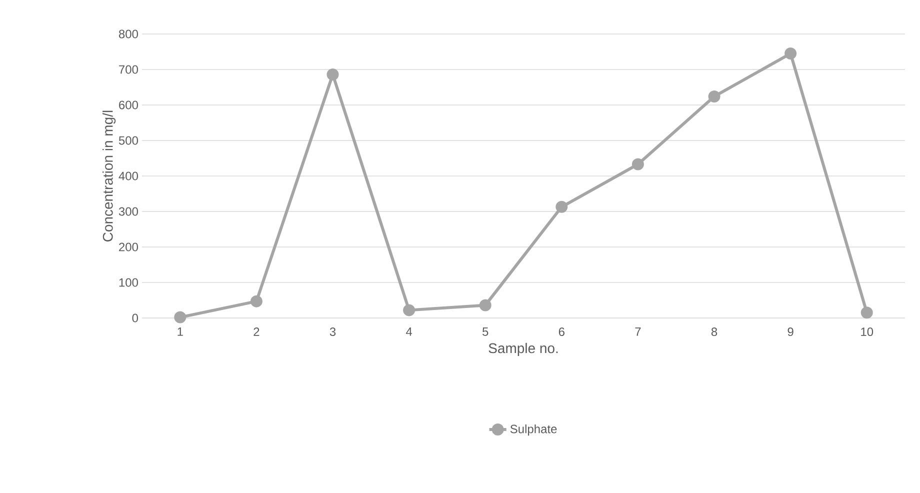  What do you see at coordinates (333, 332) in the screenshot?
I see `x-tick-label: 3` at bounding box center [333, 332].